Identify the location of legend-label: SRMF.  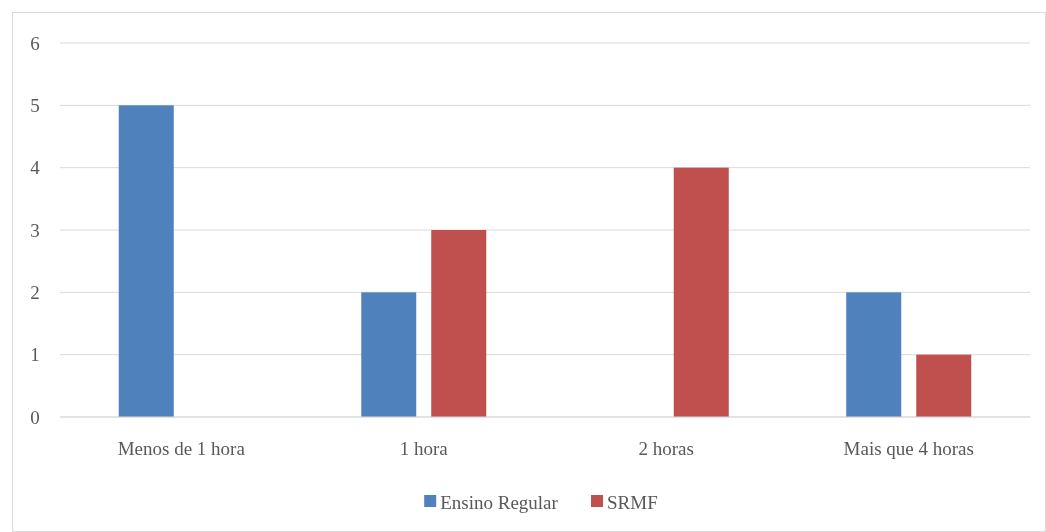
(632, 502).